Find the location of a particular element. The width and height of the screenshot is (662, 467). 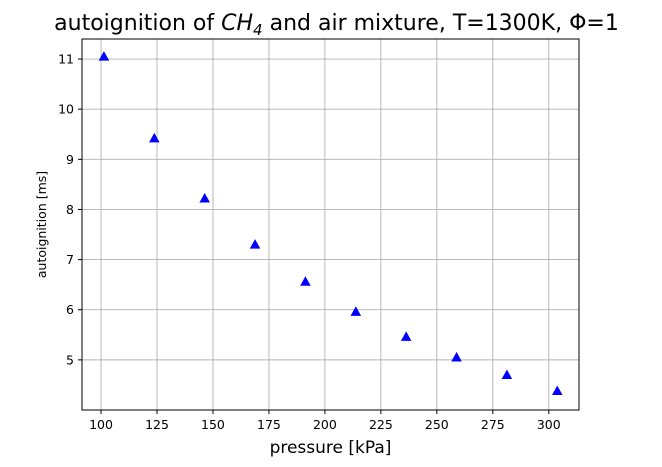

y-tick-label: 9 is located at coordinates (70, 159).